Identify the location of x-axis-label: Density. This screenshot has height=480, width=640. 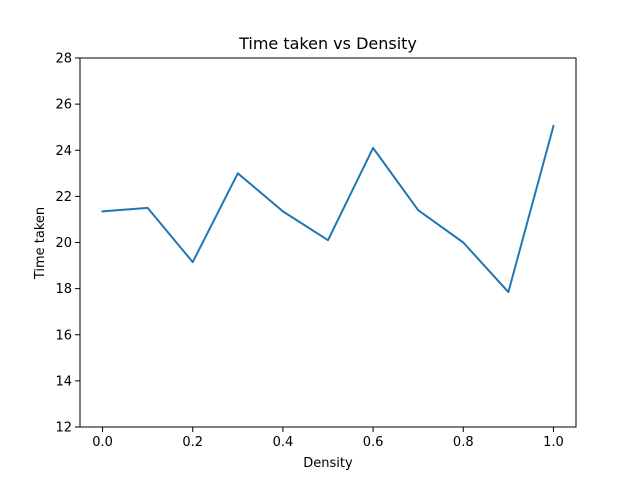
(328, 463).